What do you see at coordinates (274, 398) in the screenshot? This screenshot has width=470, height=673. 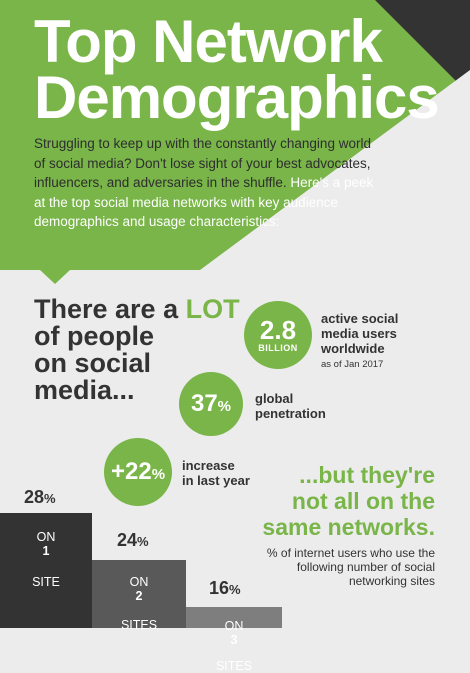 I see `stat-label-line: global` at bounding box center [274, 398].